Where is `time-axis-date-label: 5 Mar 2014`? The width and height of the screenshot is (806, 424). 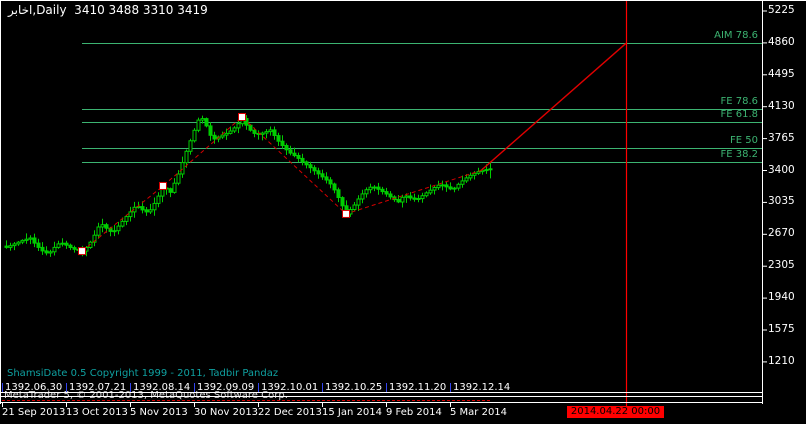 time-axis-date-label: 5 Mar 2014 is located at coordinates (479, 412).